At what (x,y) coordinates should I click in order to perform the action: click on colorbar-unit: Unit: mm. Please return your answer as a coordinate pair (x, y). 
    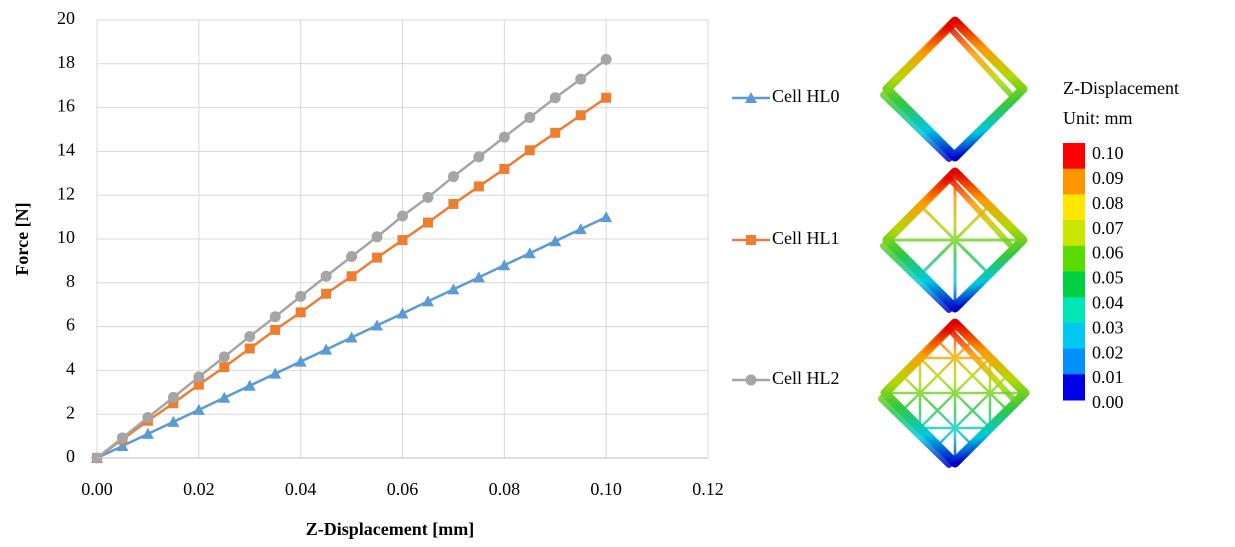
    Looking at the image, I should click on (1098, 118).